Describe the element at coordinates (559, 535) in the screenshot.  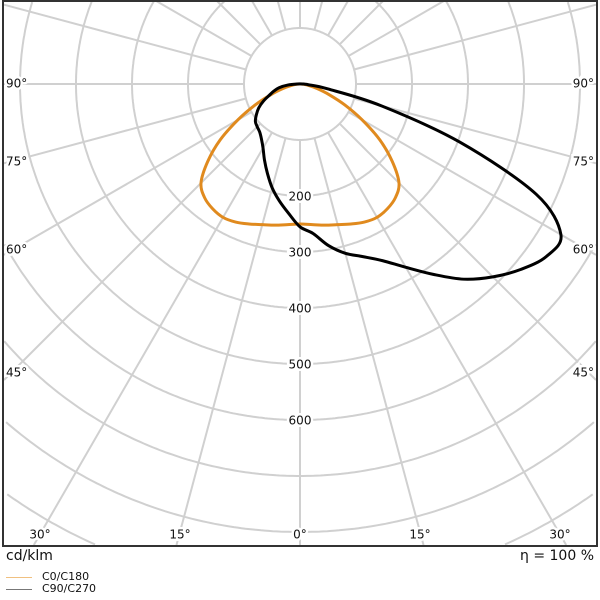
I see `angle-label-right: 30°` at that location.